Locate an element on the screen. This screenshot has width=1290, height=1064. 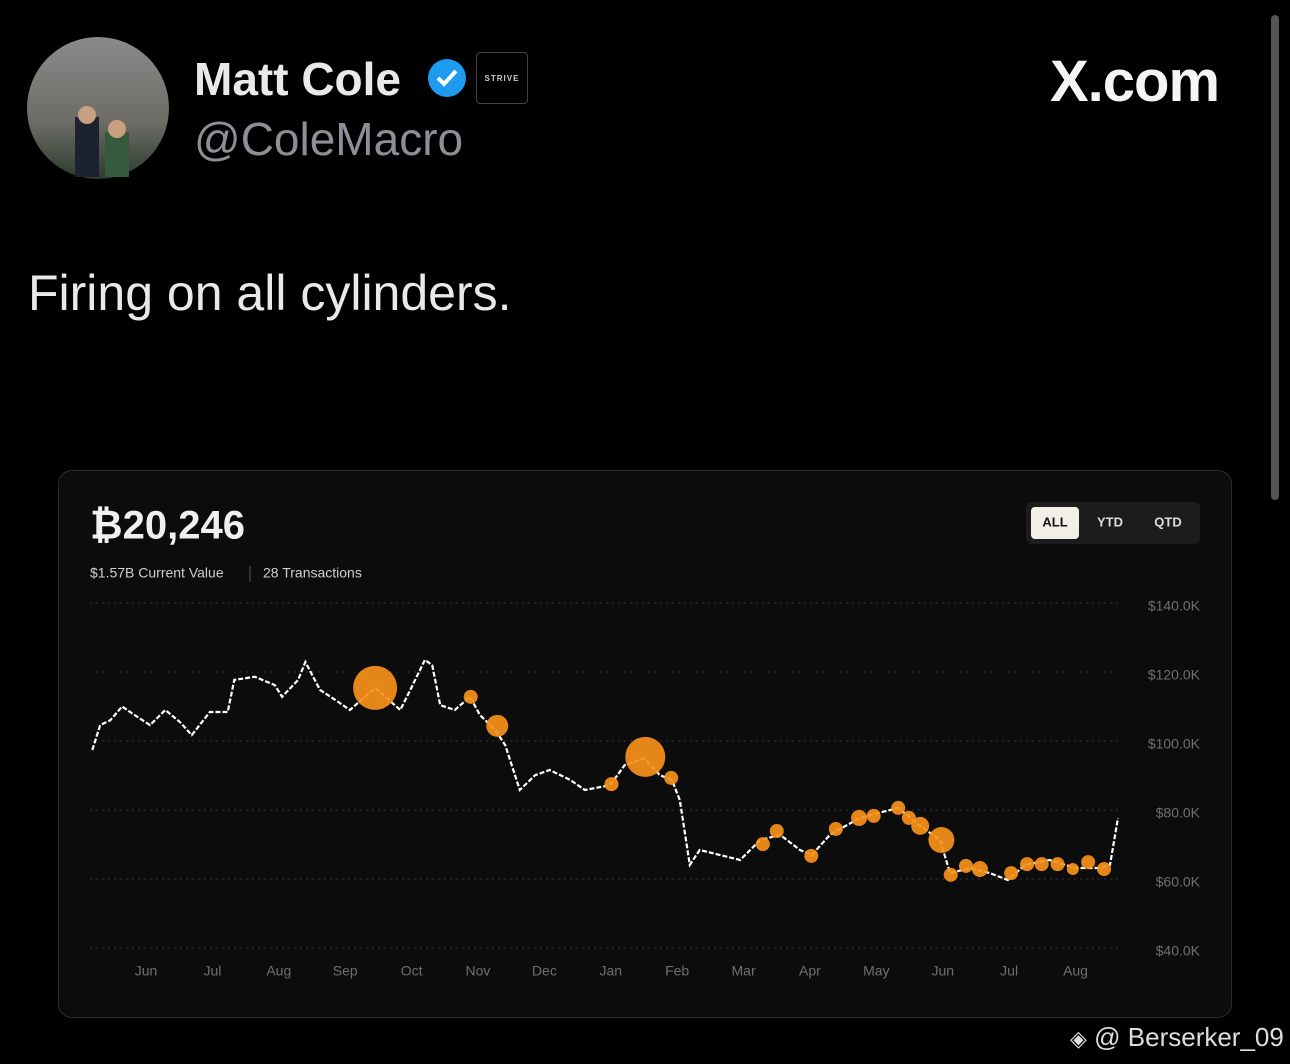
verified-badge is located at coordinates (447, 78).